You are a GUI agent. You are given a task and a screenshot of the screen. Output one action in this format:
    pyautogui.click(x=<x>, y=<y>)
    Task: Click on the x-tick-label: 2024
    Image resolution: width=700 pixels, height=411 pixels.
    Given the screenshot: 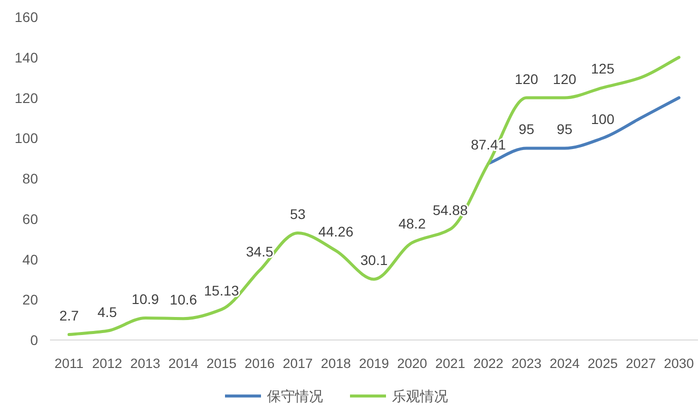 What is the action you would take?
    pyautogui.click(x=565, y=363)
    